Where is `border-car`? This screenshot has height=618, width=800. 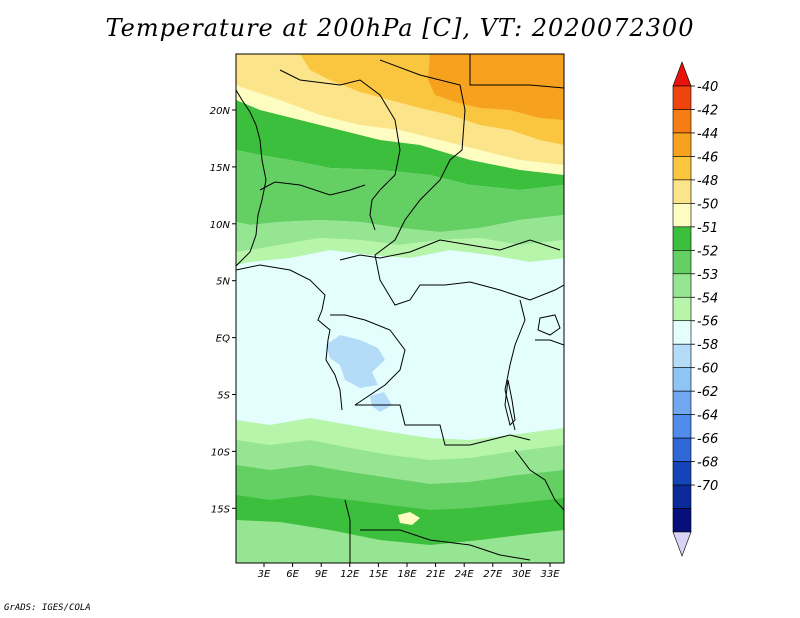
border-car is located at coordinates (450, 250).